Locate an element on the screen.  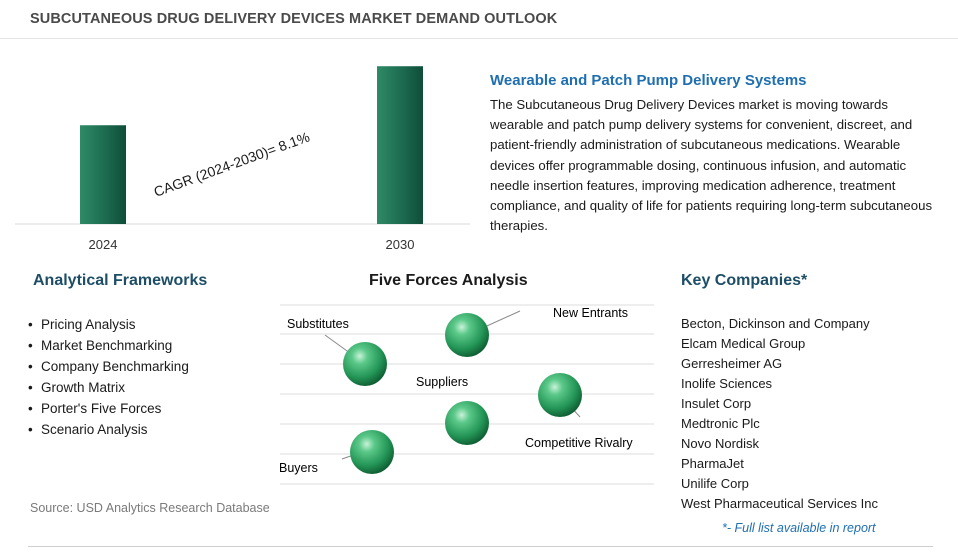
x-tick-2030: 2030 is located at coordinates (400, 244).